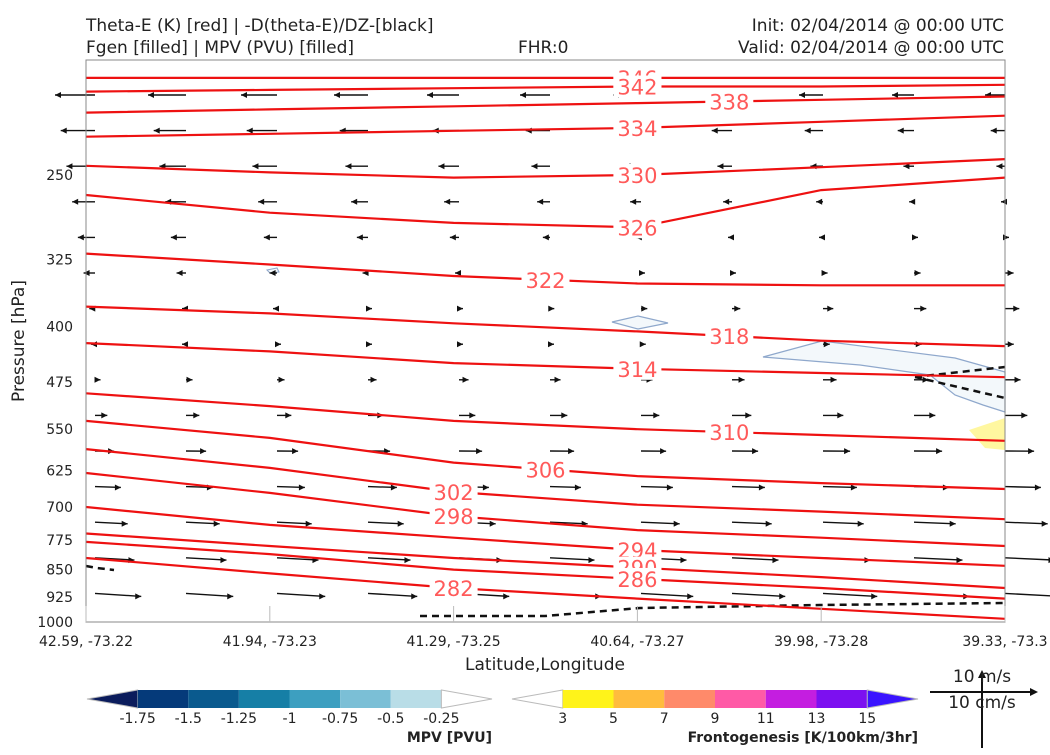 This screenshot has width=1050, height=755. I want to click on y-tick-label: 475, so click(59, 383).